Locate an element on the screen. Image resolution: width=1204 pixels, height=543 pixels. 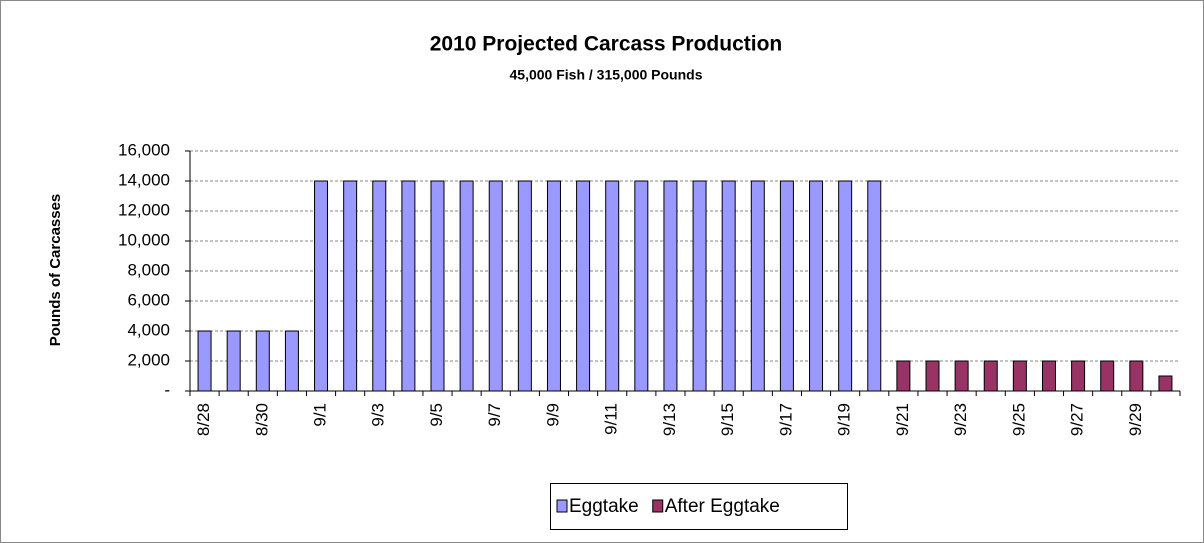
x-tick-label: 9/19 is located at coordinates (844, 419).